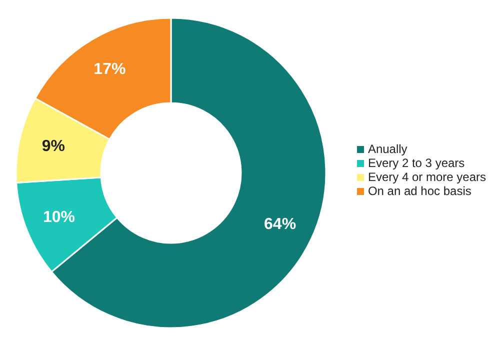 This screenshot has width=502, height=340. Describe the element at coordinates (110, 69) in the screenshot. I see `data-label: 17%` at that location.